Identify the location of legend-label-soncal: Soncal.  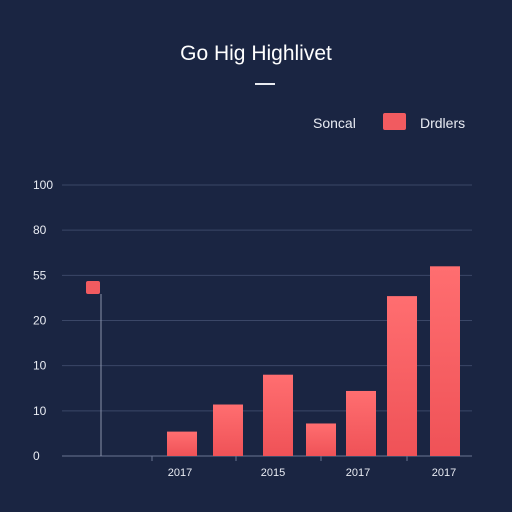
(334, 123).